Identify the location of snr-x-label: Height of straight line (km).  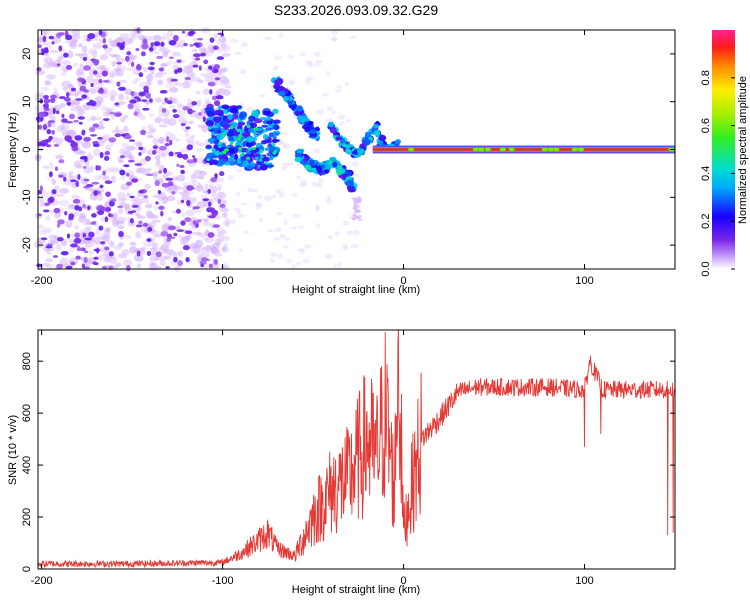
(356, 590).